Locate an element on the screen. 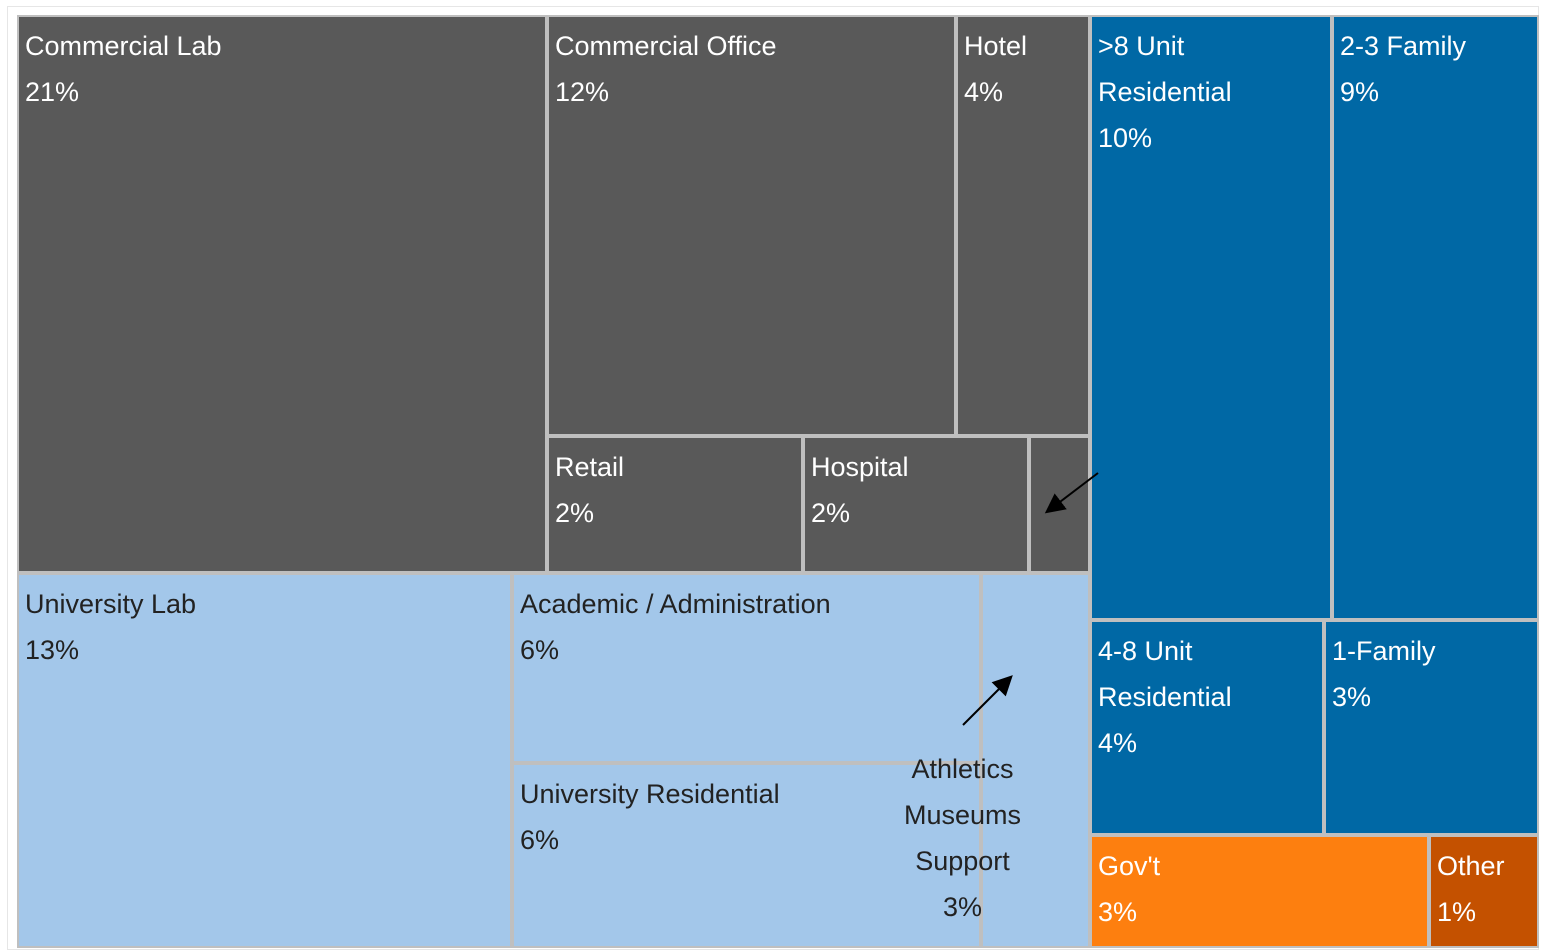 The width and height of the screenshot is (1541, 952). category-label: Commercial Office is located at coordinates (666, 46).